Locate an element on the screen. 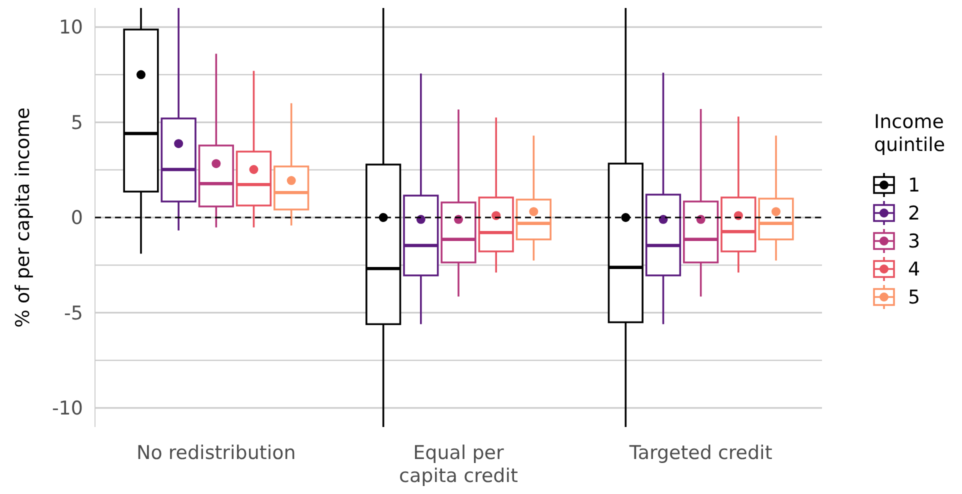 The image size is (962, 494). y-tick-label: -5 is located at coordinates (73, 313).